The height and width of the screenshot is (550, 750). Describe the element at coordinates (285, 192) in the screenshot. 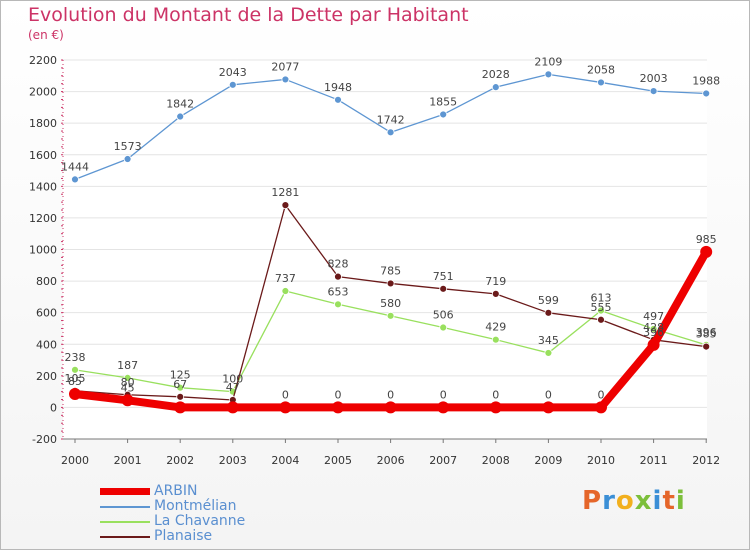

I see `data-label-3: 1281` at that location.